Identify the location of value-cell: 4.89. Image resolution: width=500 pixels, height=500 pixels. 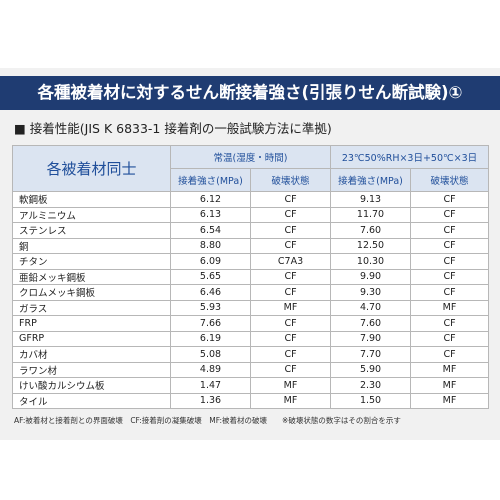
(210, 369).